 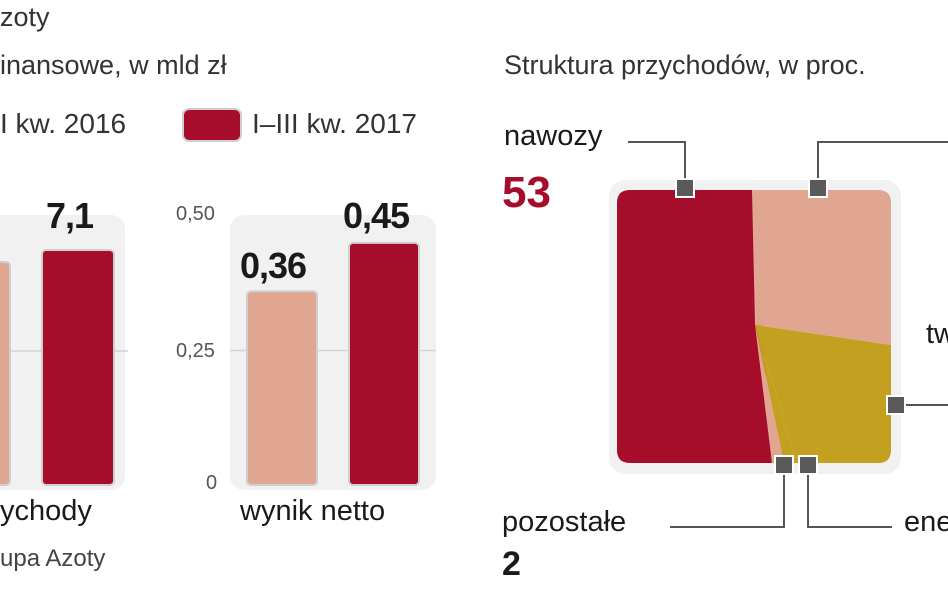 I want to click on segment-energetyka, so click(x=776, y=394).